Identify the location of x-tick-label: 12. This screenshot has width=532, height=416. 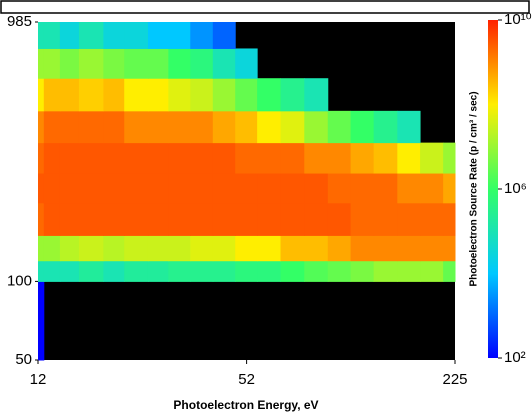
(38, 379).